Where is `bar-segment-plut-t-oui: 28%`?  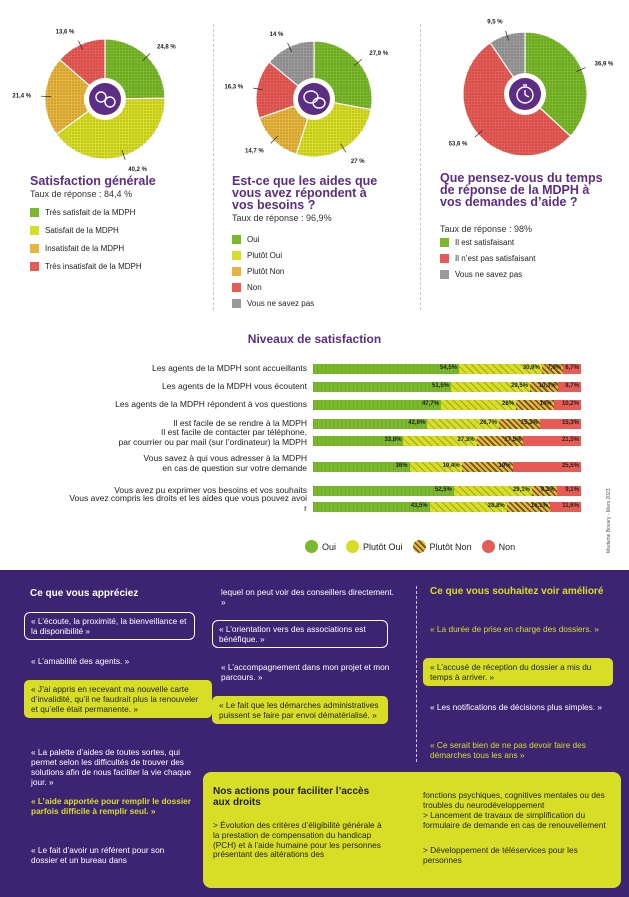
bar-segment-plut-t-oui: 28% is located at coordinates (478, 405).